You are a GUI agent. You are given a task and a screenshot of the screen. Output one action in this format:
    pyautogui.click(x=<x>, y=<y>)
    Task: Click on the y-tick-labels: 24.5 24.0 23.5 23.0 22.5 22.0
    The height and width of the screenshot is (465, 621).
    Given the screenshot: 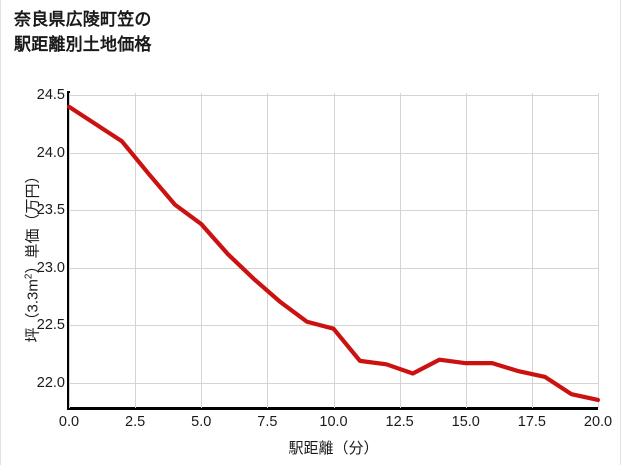 What is the action you would take?
    pyautogui.click(x=37, y=232)
    